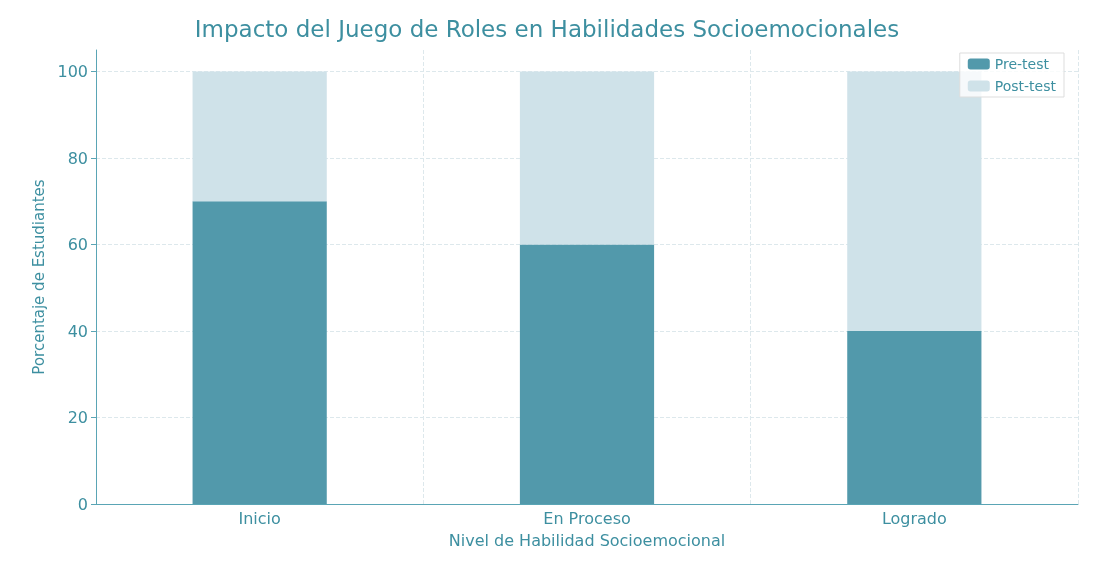  What do you see at coordinates (82, 504) in the screenshot?
I see `y-tick-label: 0` at bounding box center [82, 504].